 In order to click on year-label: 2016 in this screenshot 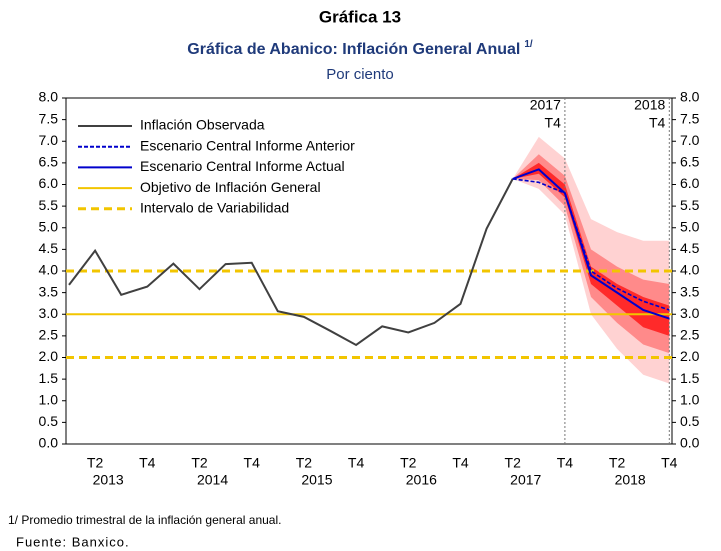, I will do `click(421, 480)`.